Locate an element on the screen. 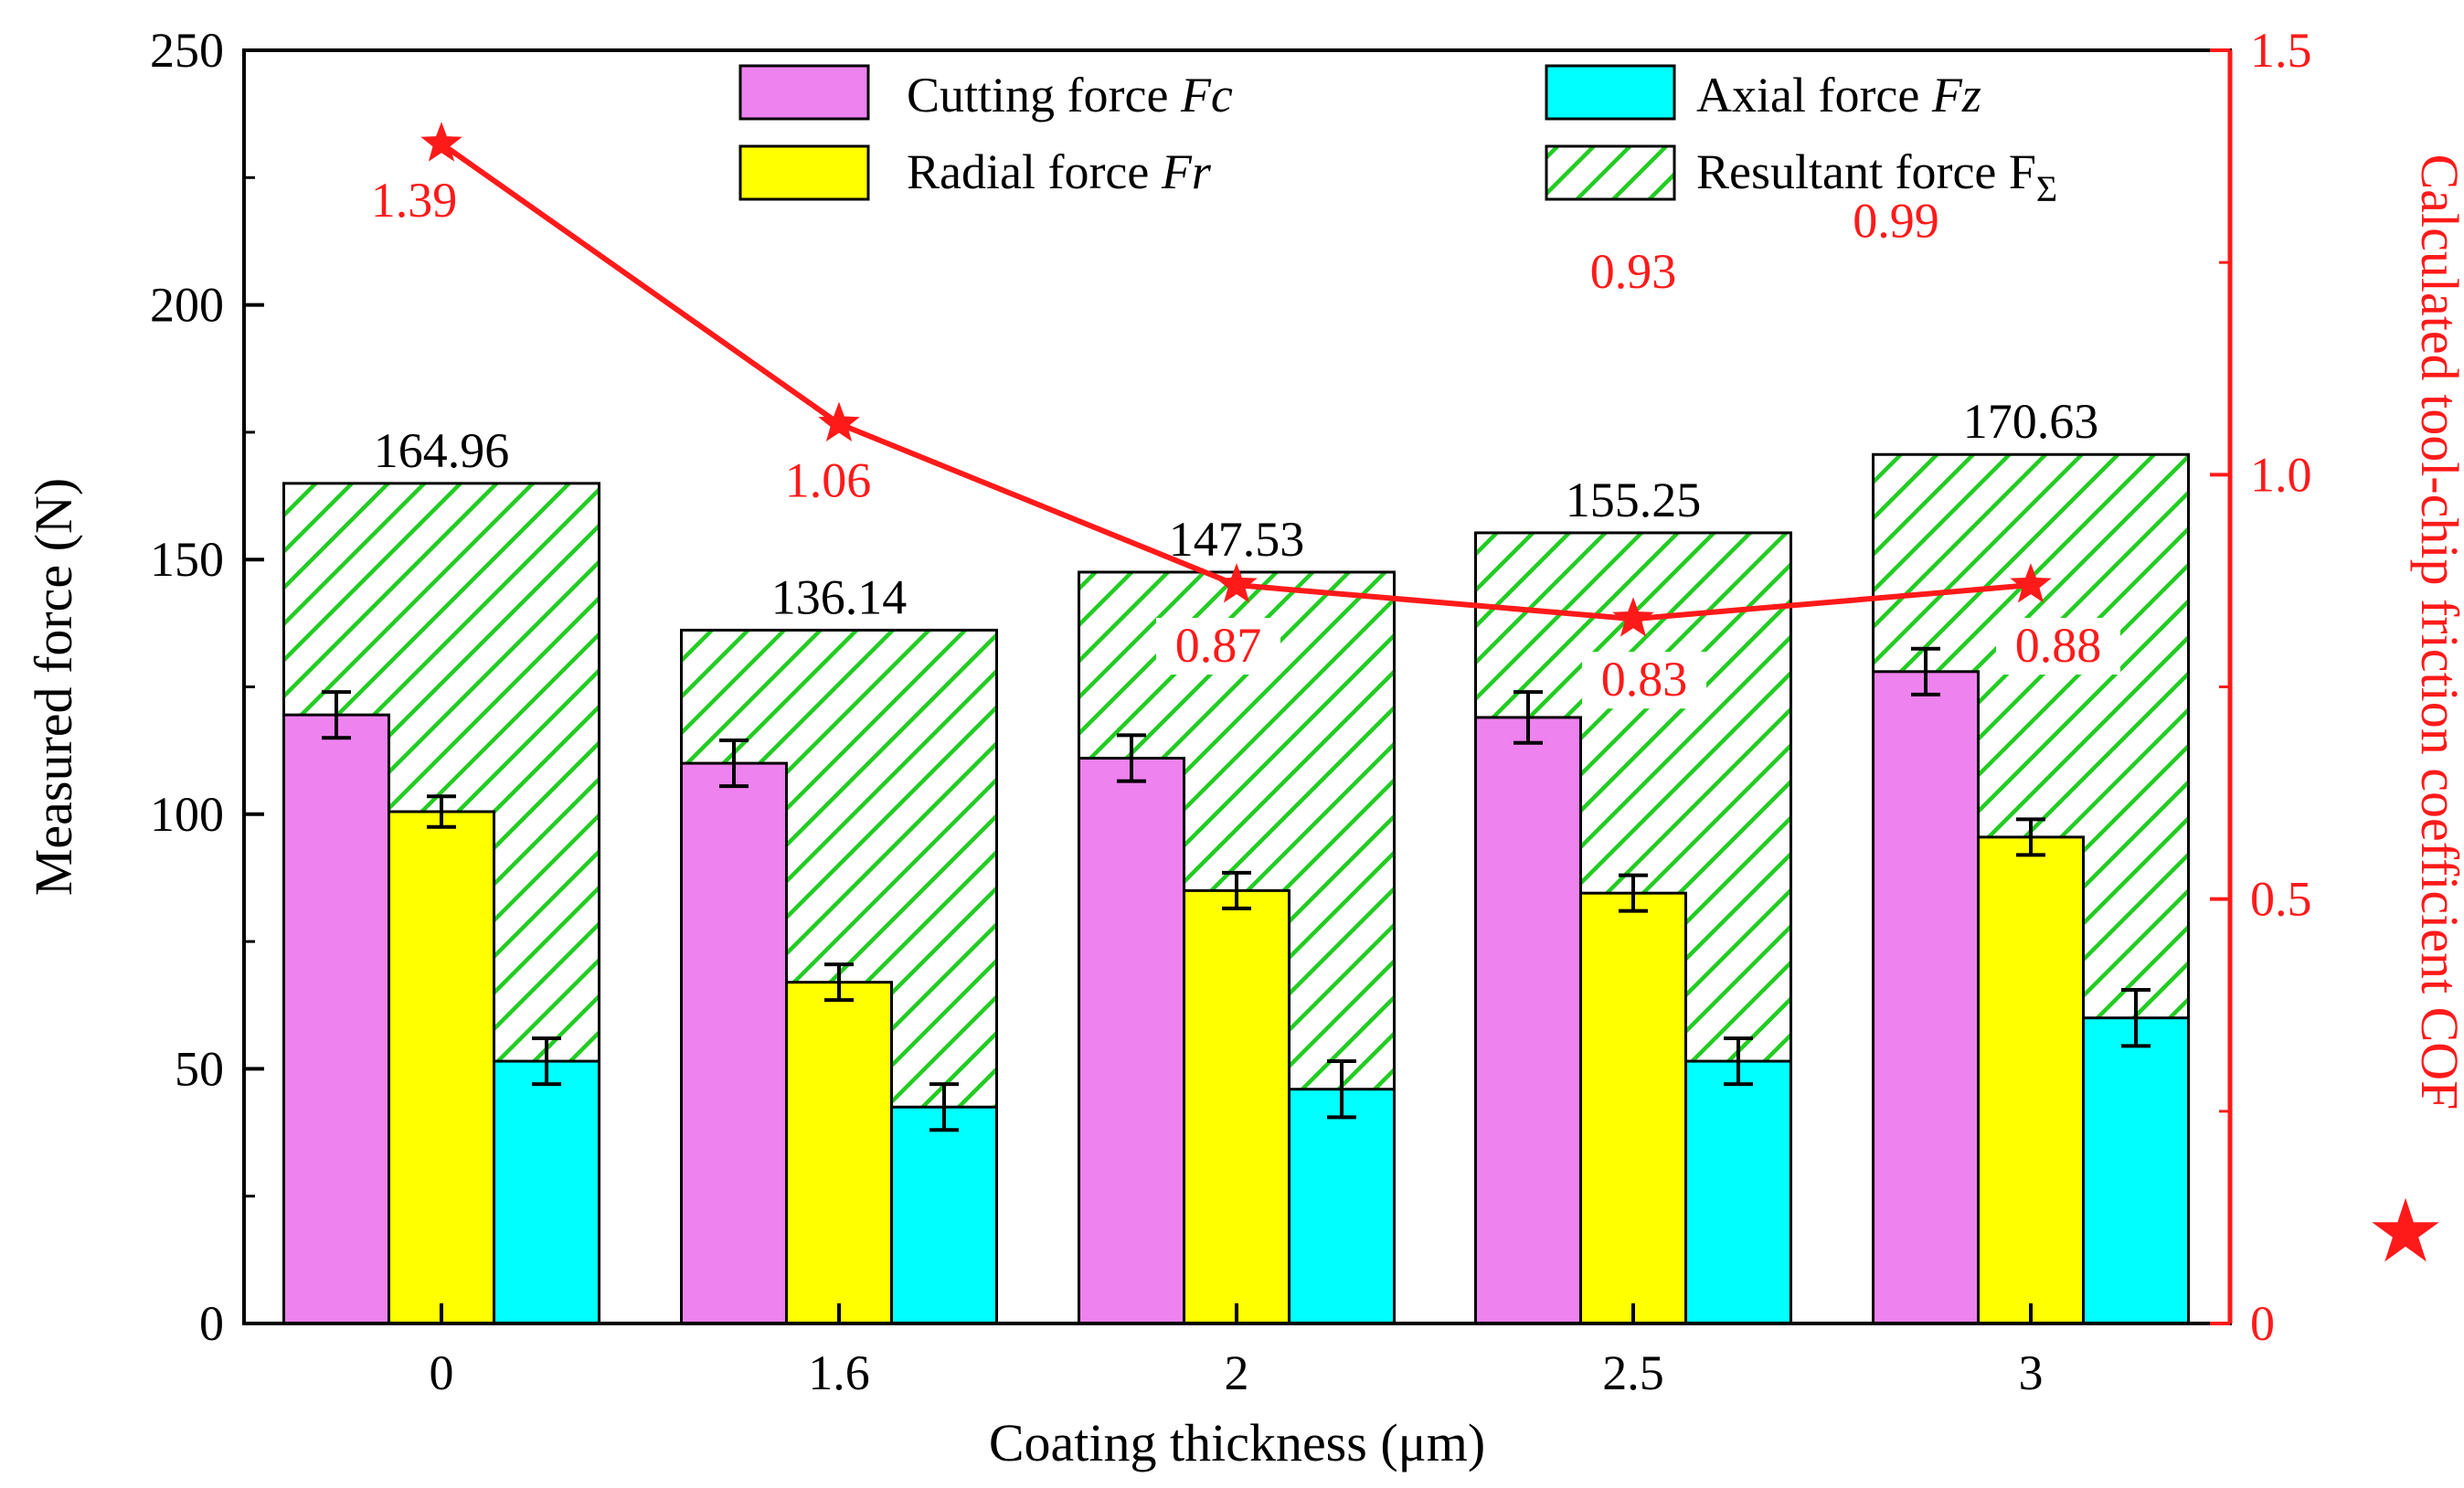 The width and height of the screenshot is (2464, 1488). y-axis-title: Measured force (N) is located at coordinates (53, 687).